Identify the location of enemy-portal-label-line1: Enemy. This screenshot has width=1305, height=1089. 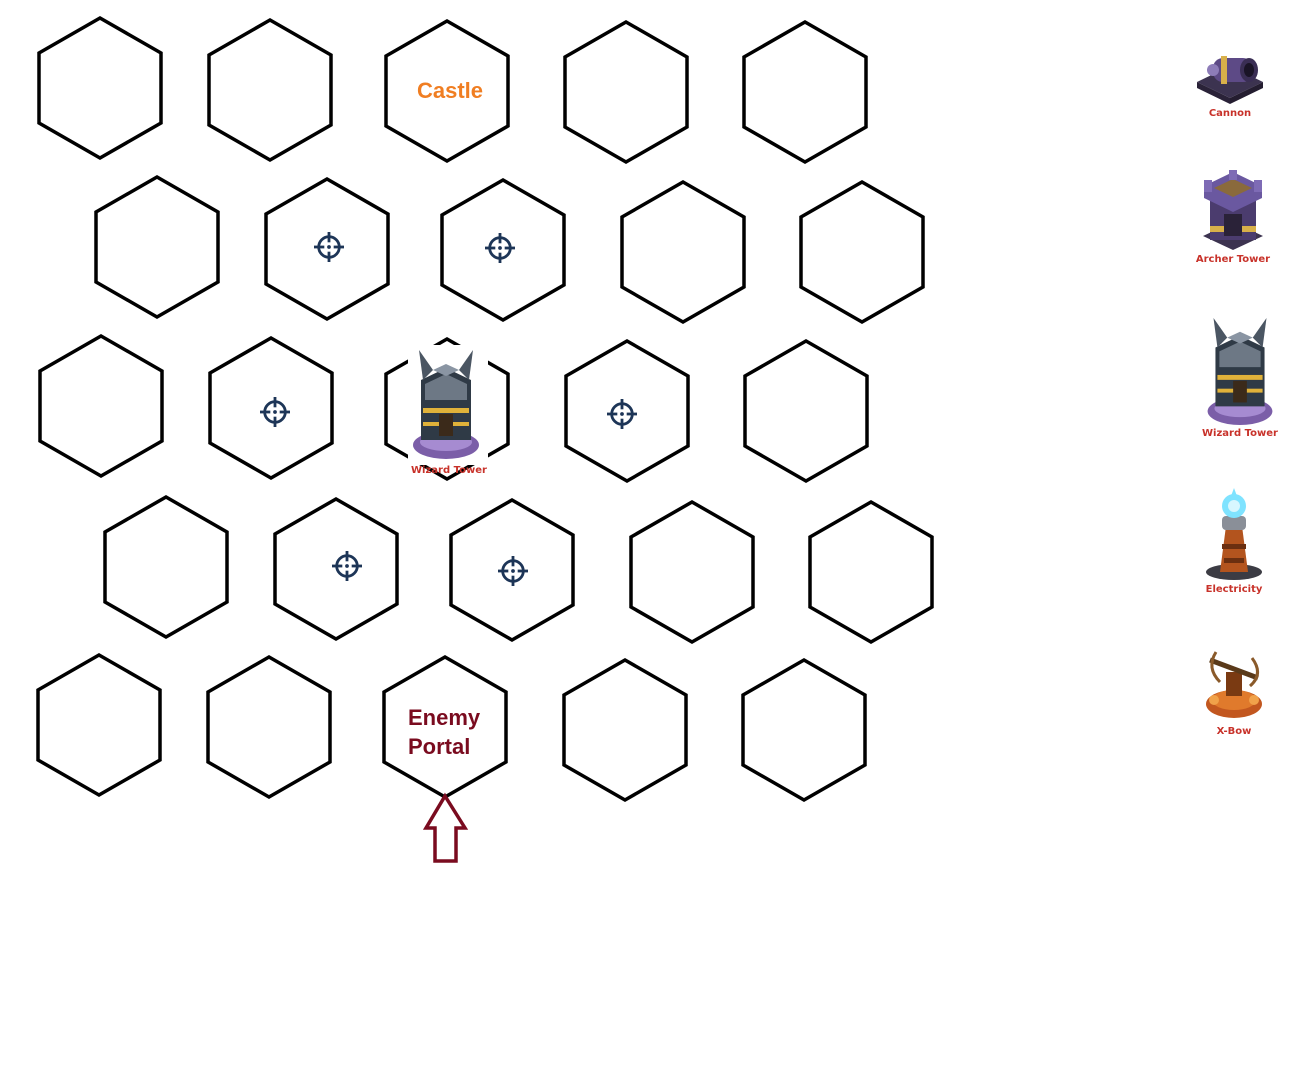
(444, 717).